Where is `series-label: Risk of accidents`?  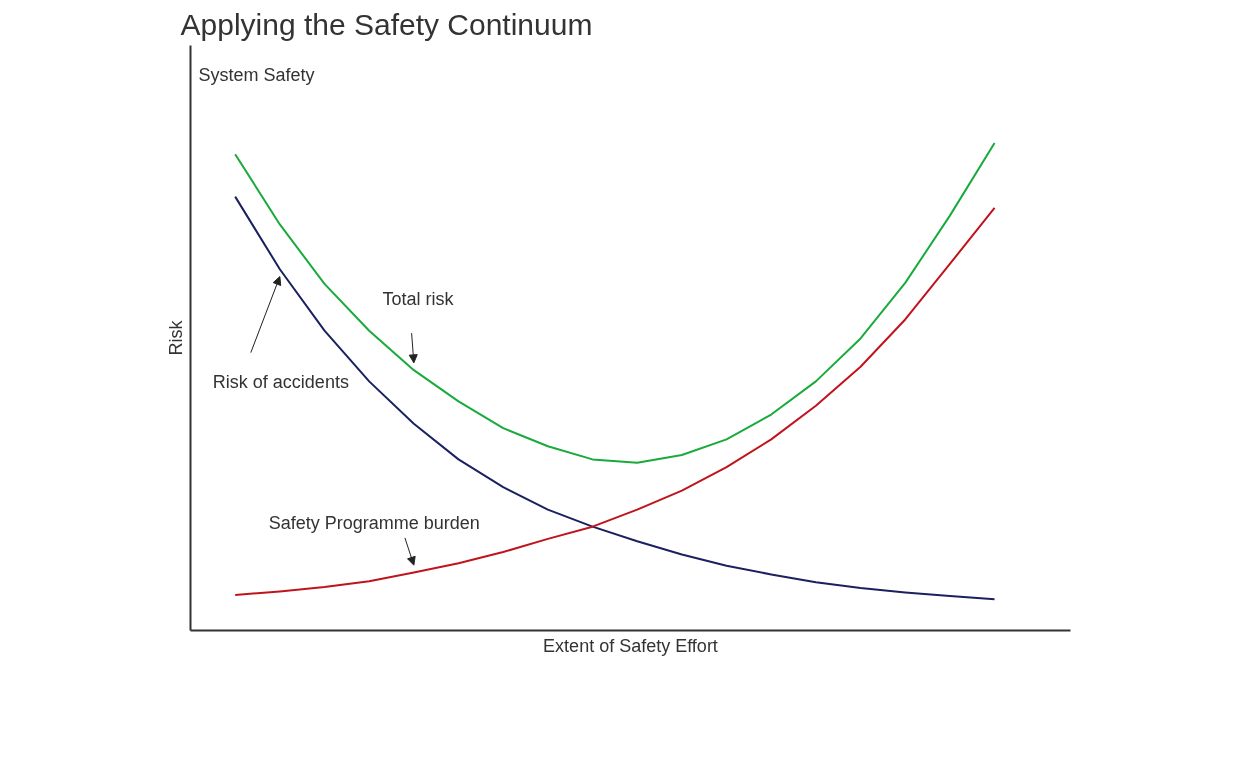 series-label: Risk of accidents is located at coordinates (280, 382).